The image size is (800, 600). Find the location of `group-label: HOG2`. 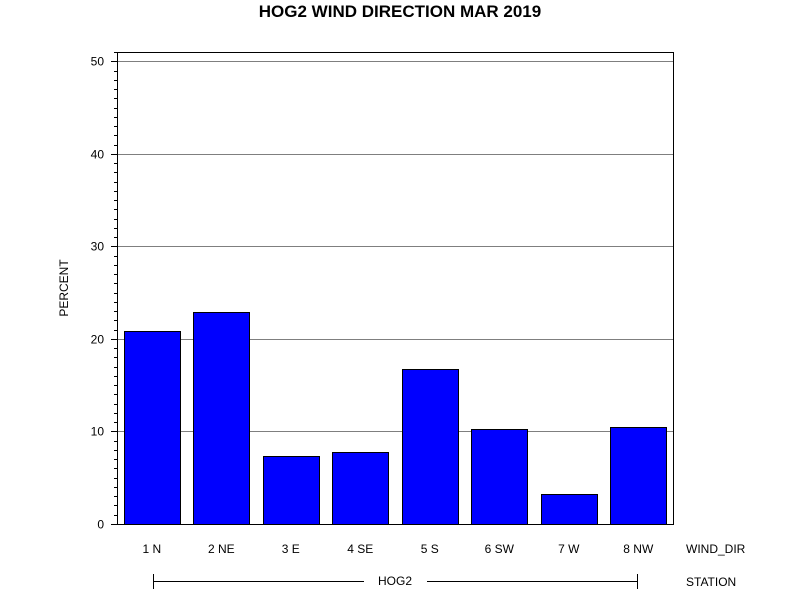

group-label: HOG2 is located at coordinates (395, 581).